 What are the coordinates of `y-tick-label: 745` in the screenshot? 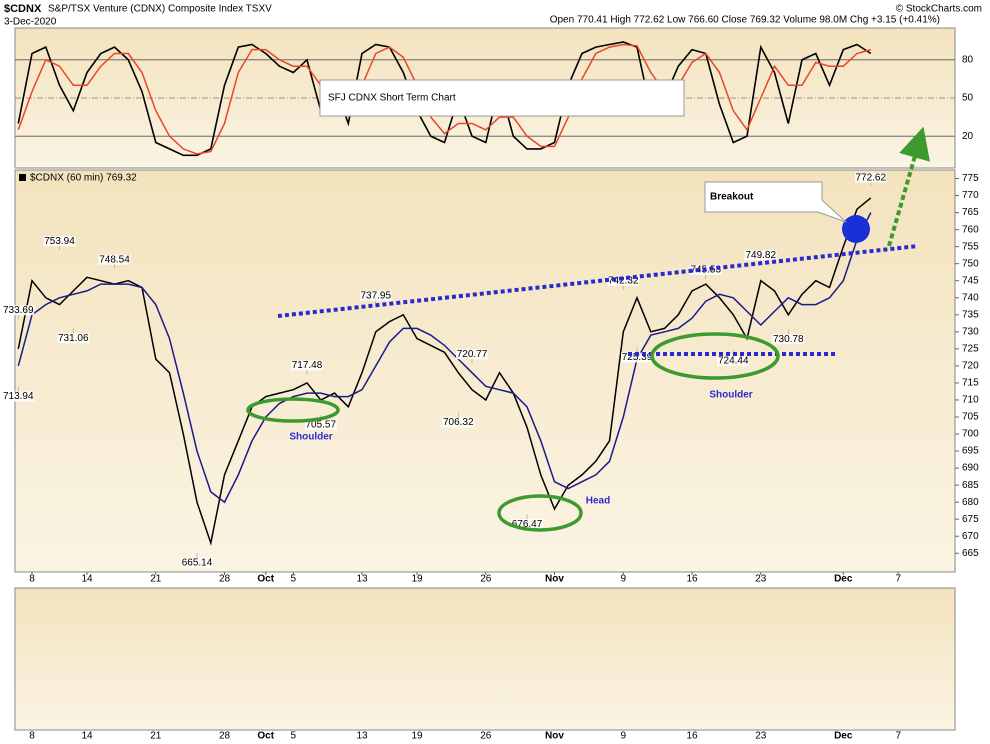 It's located at (970, 280).